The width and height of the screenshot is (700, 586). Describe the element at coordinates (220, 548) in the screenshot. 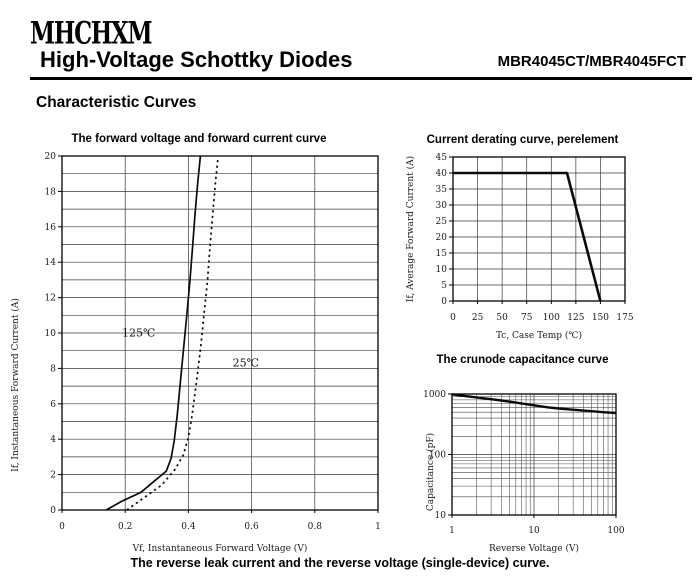

I see `x-axis-label: Vf, Instantaneous Forward Voltage (V)` at that location.